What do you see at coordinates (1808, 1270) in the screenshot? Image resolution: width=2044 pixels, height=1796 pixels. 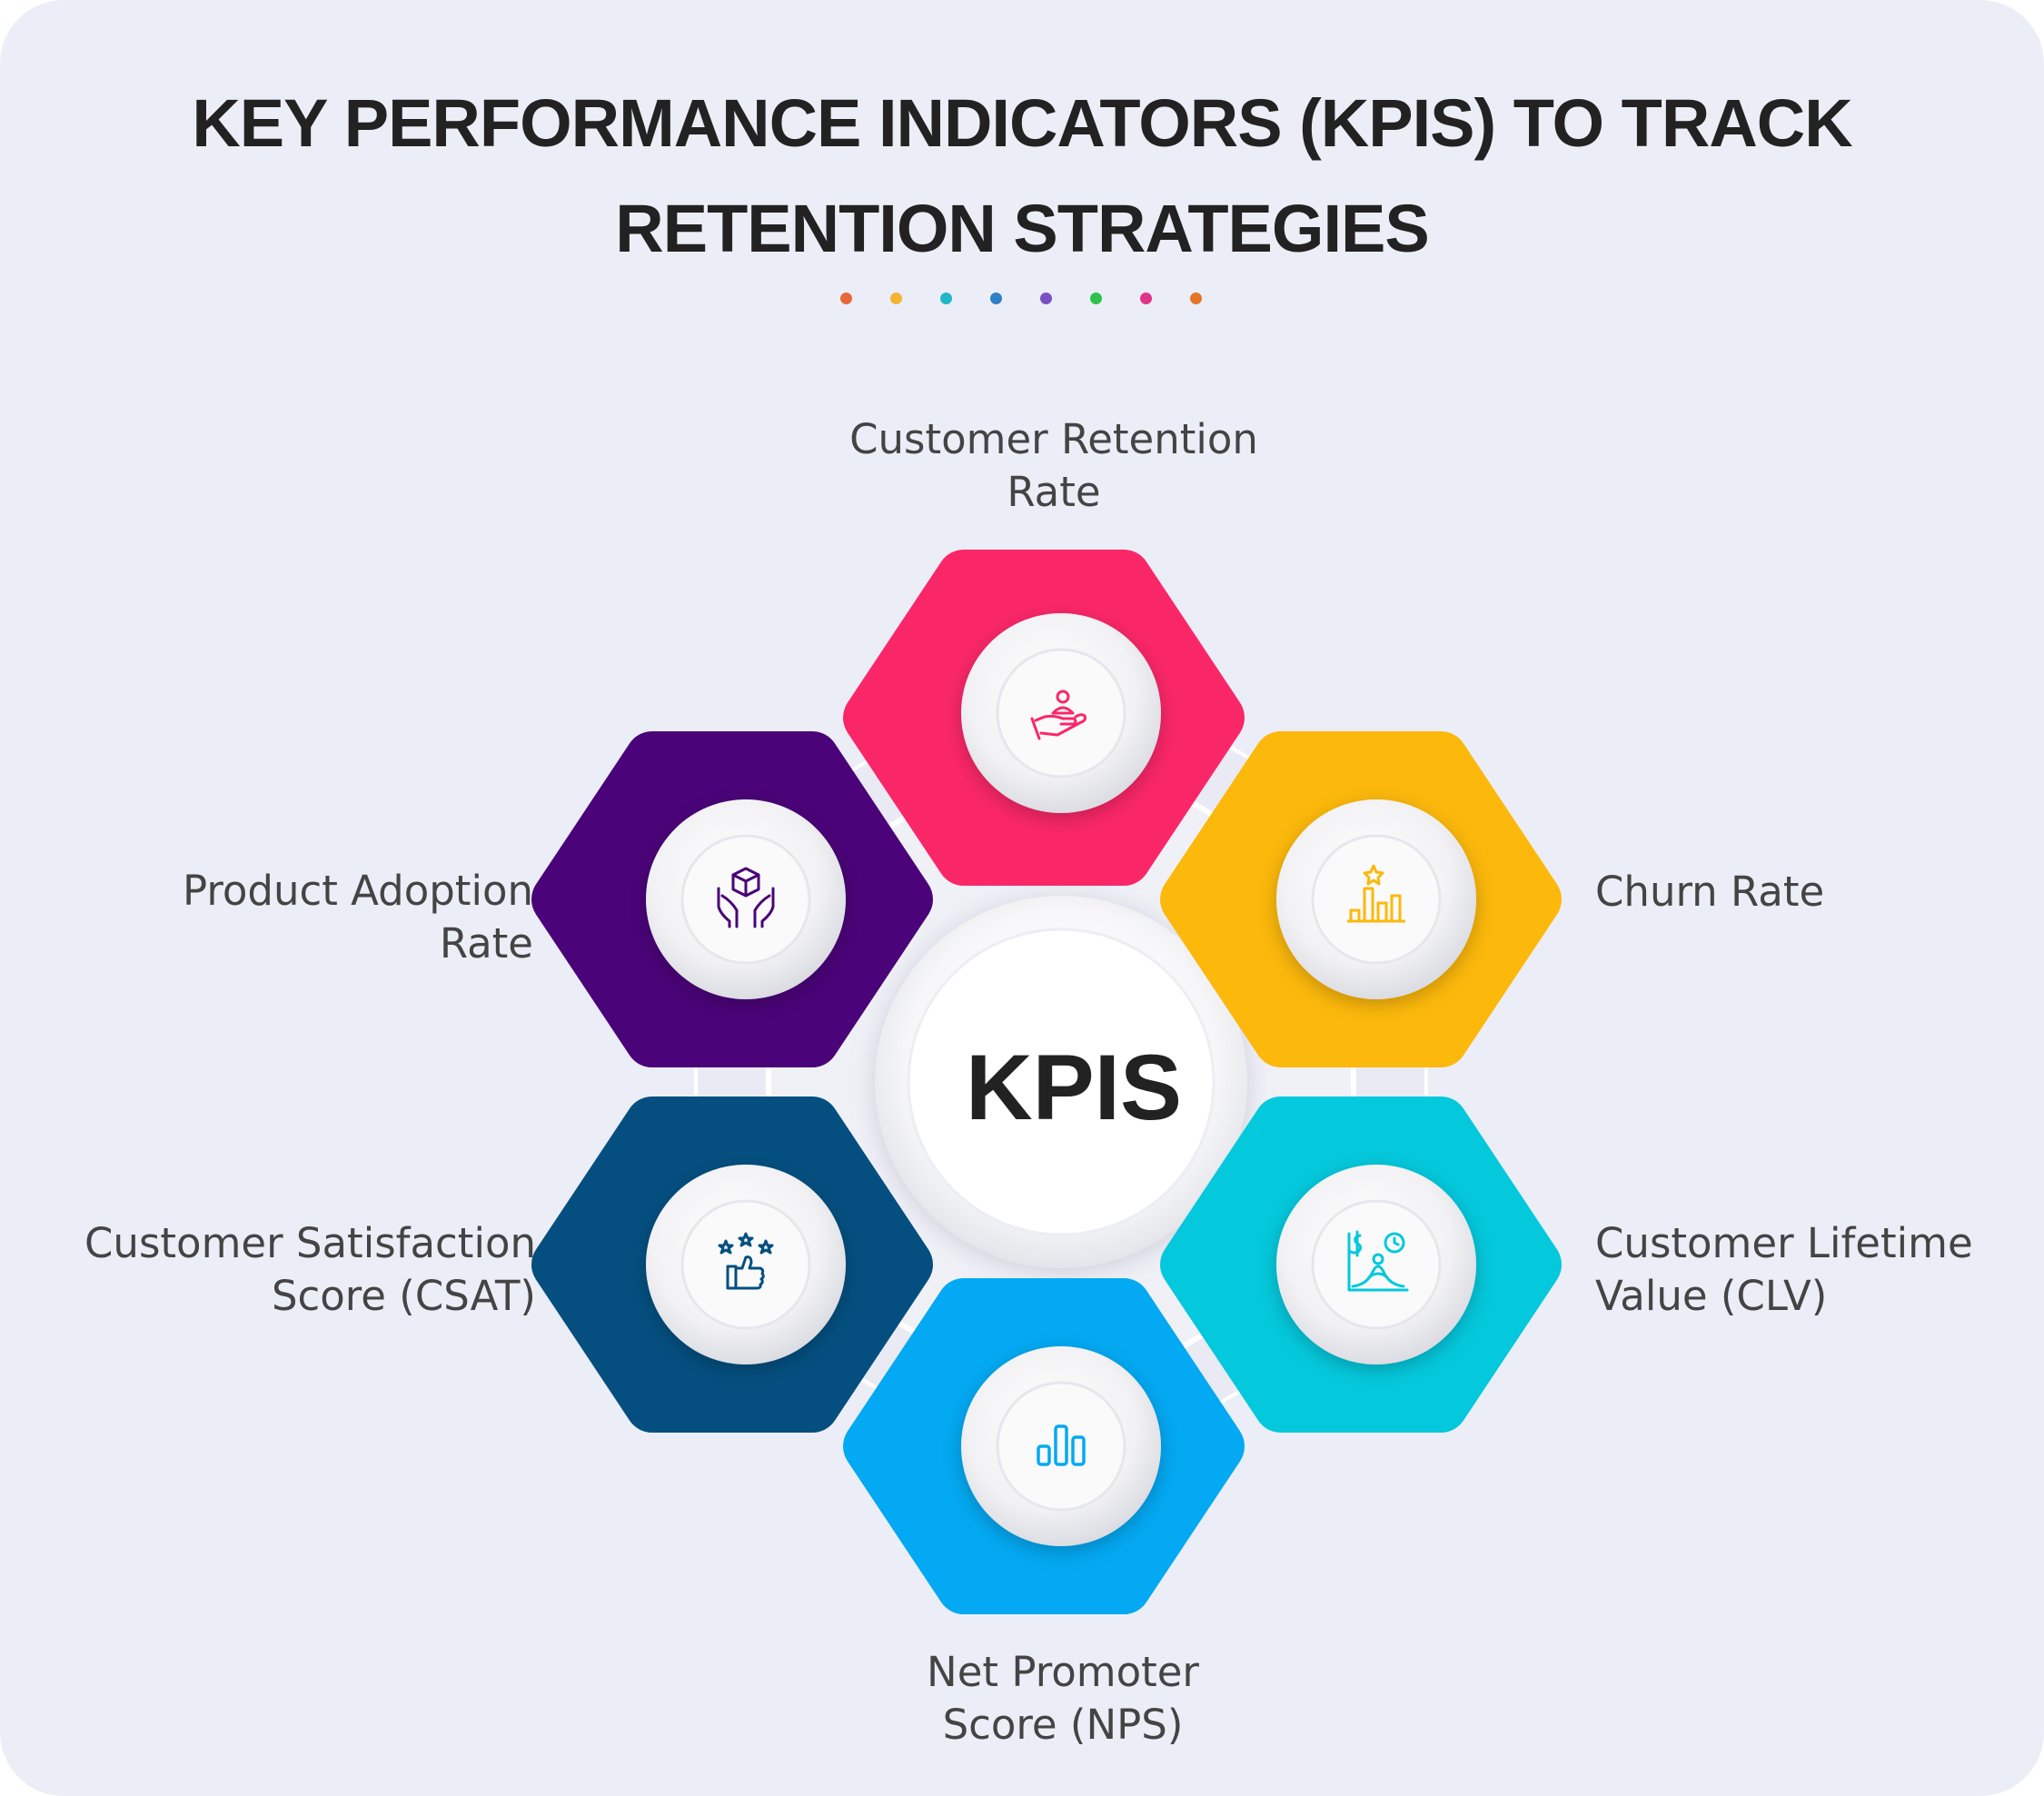 I see `label-clv: Customer Lifetime Value (CLV)` at bounding box center [1808, 1270].